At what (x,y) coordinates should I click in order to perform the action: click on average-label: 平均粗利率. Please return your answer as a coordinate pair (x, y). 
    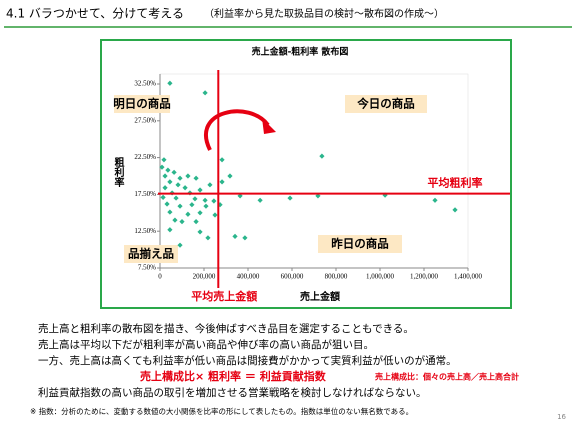
    Looking at the image, I should click on (455, 183).